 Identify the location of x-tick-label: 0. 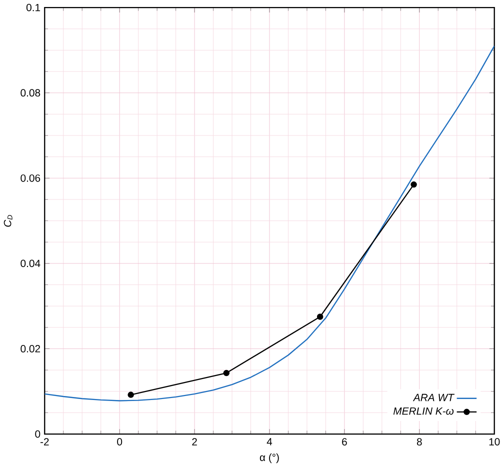
(119, 442).